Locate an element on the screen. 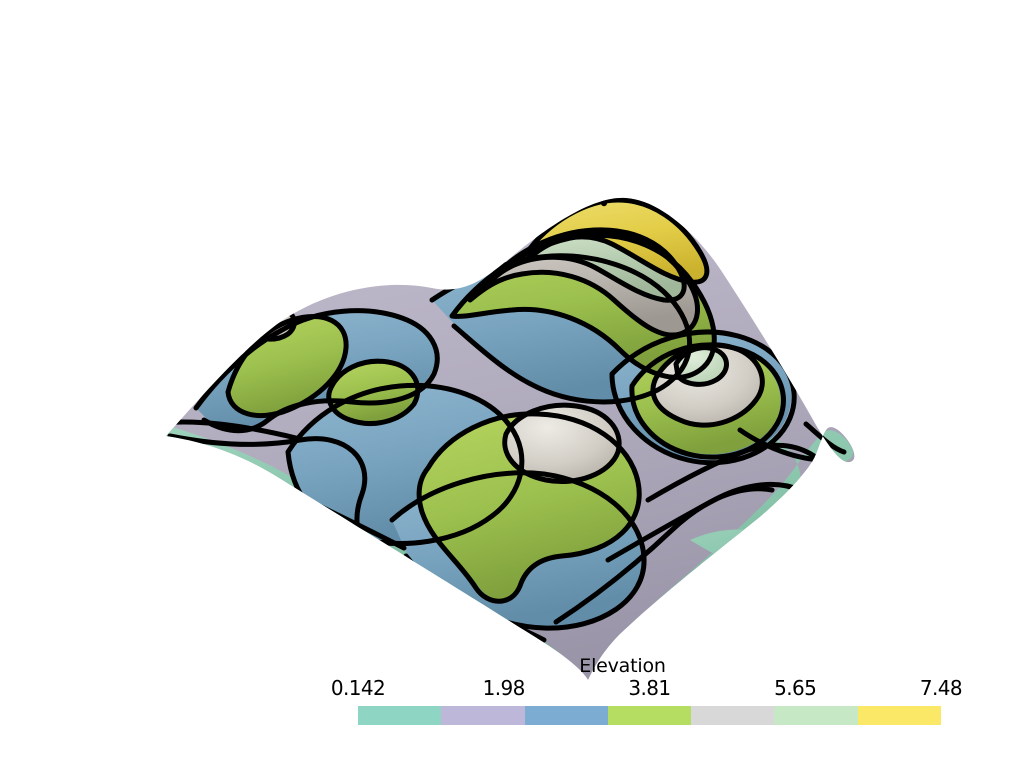 The image size is (1024, 768). colorbar-swatch-gray is located at coordinates (733, 715).